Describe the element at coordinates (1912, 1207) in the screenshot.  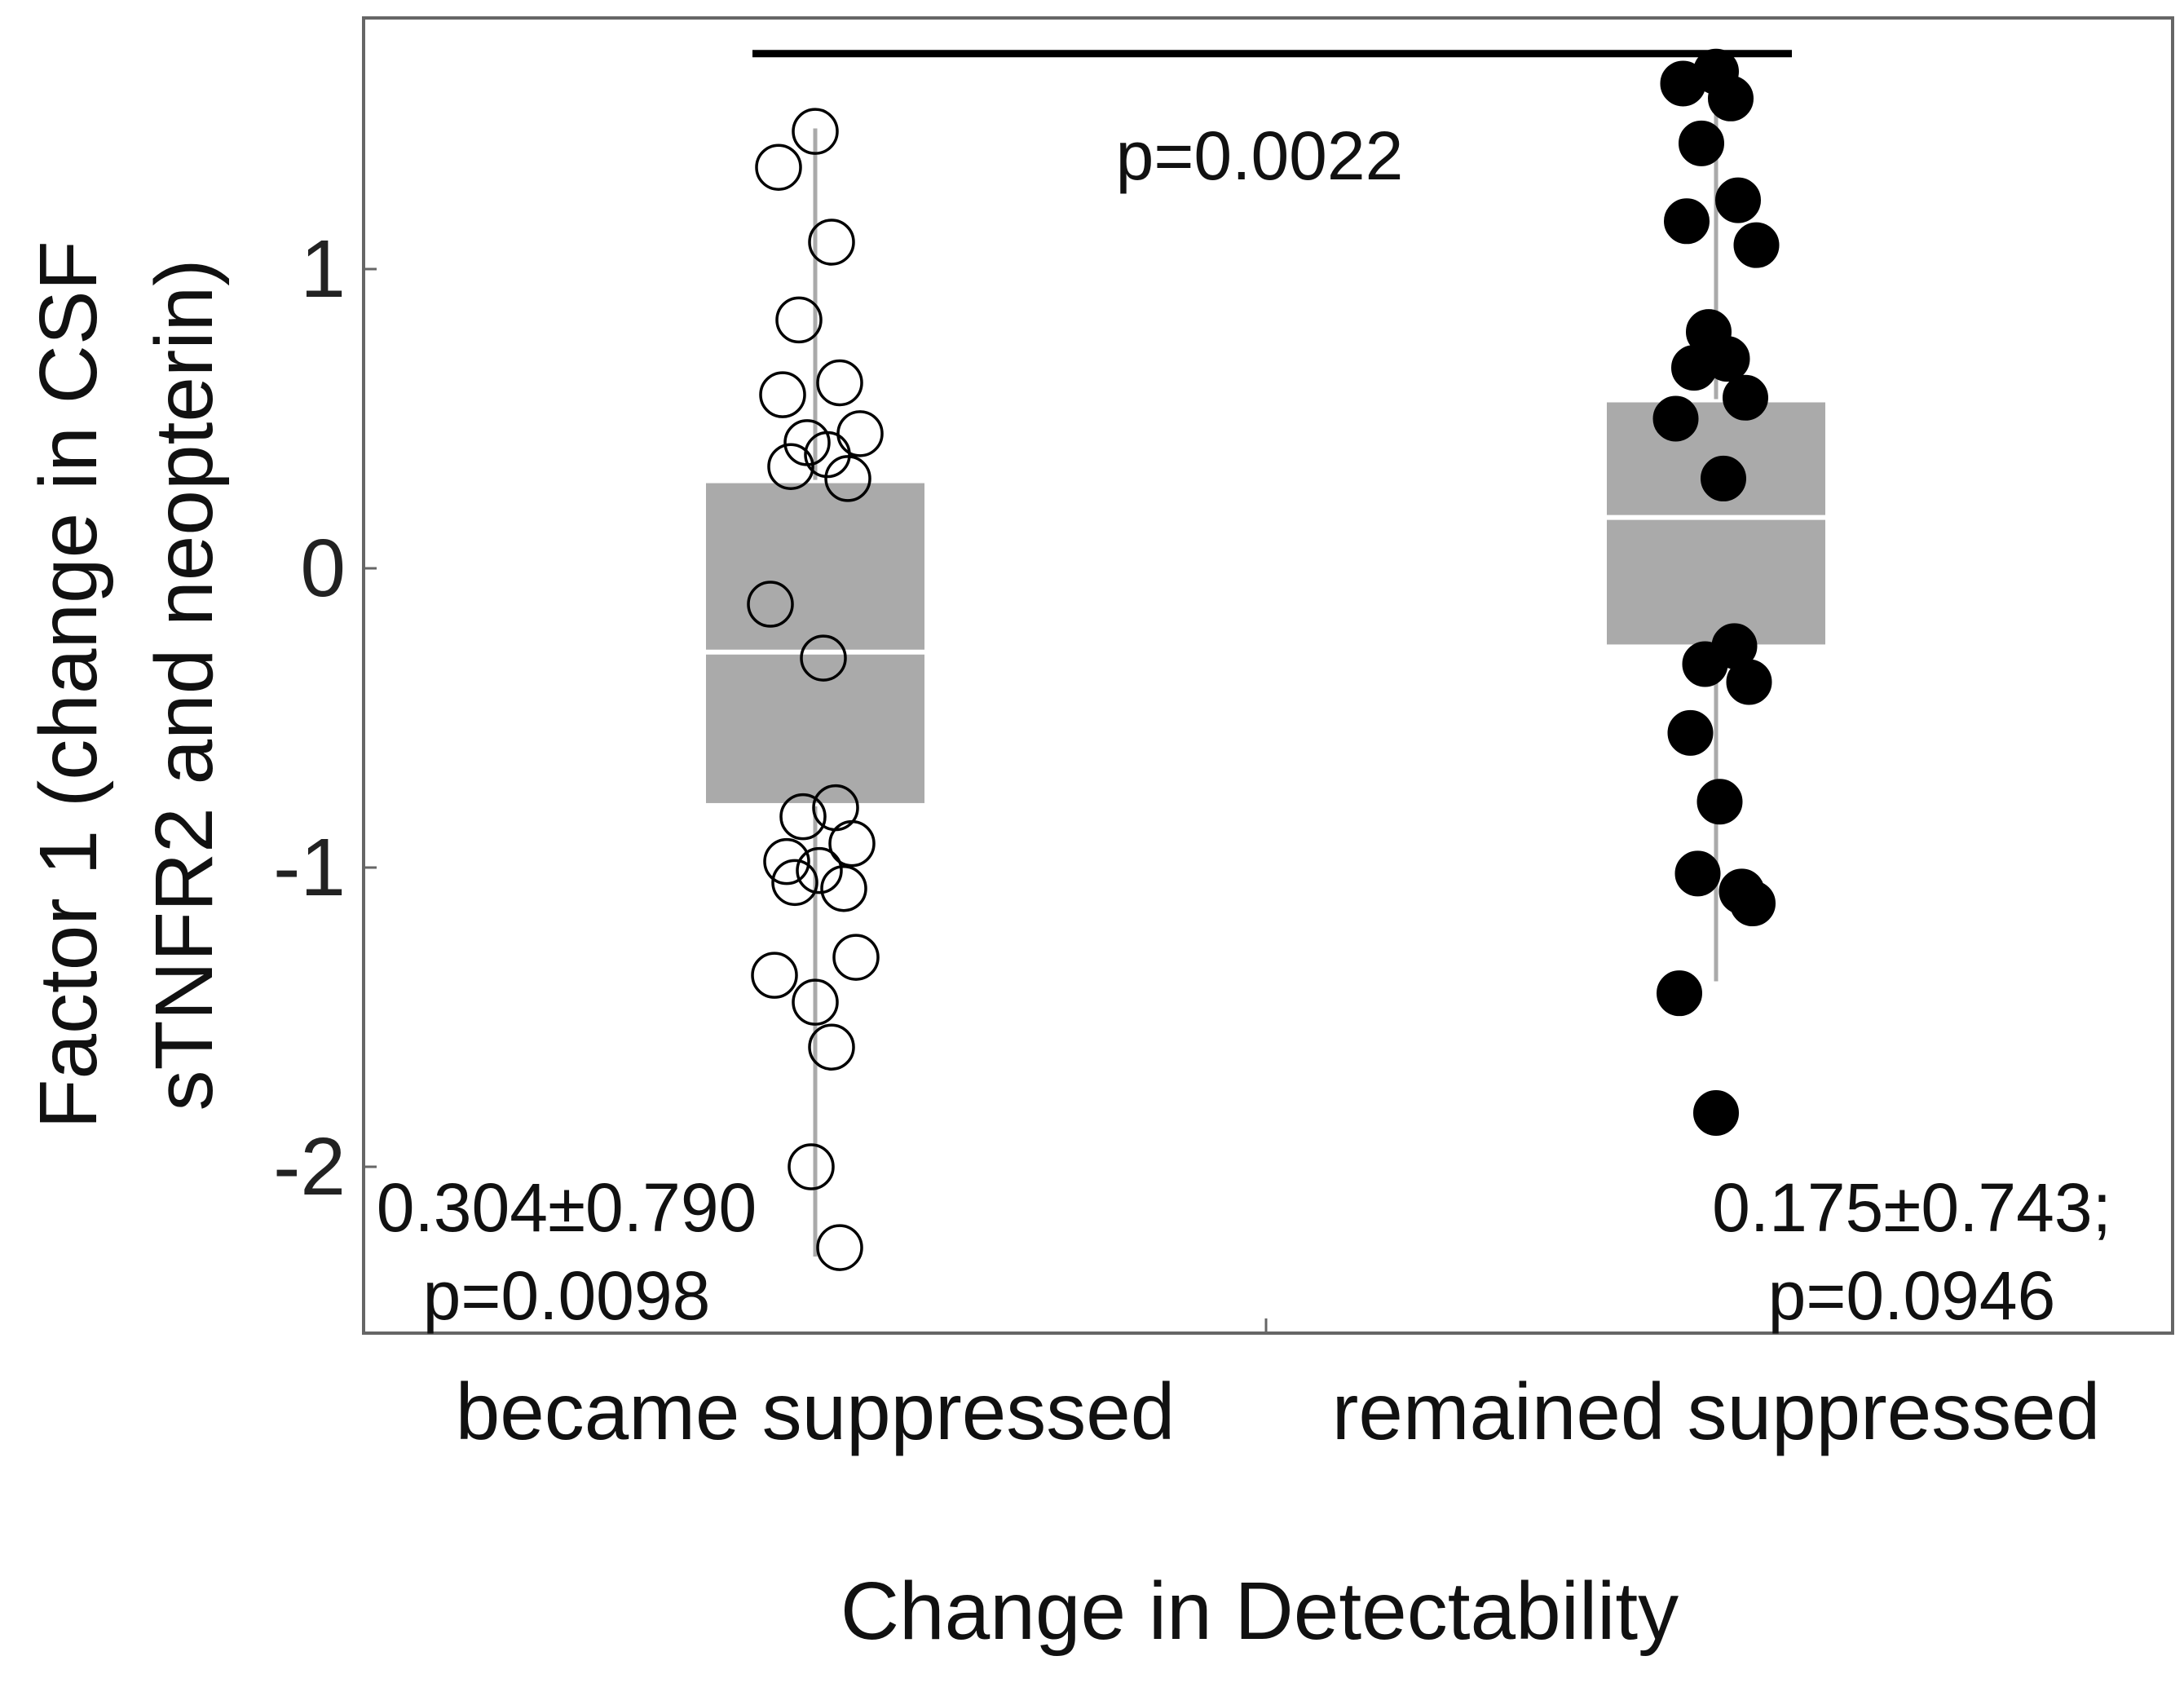
I see `group-annotation-line-1: 0.175±0.743;` at that location.